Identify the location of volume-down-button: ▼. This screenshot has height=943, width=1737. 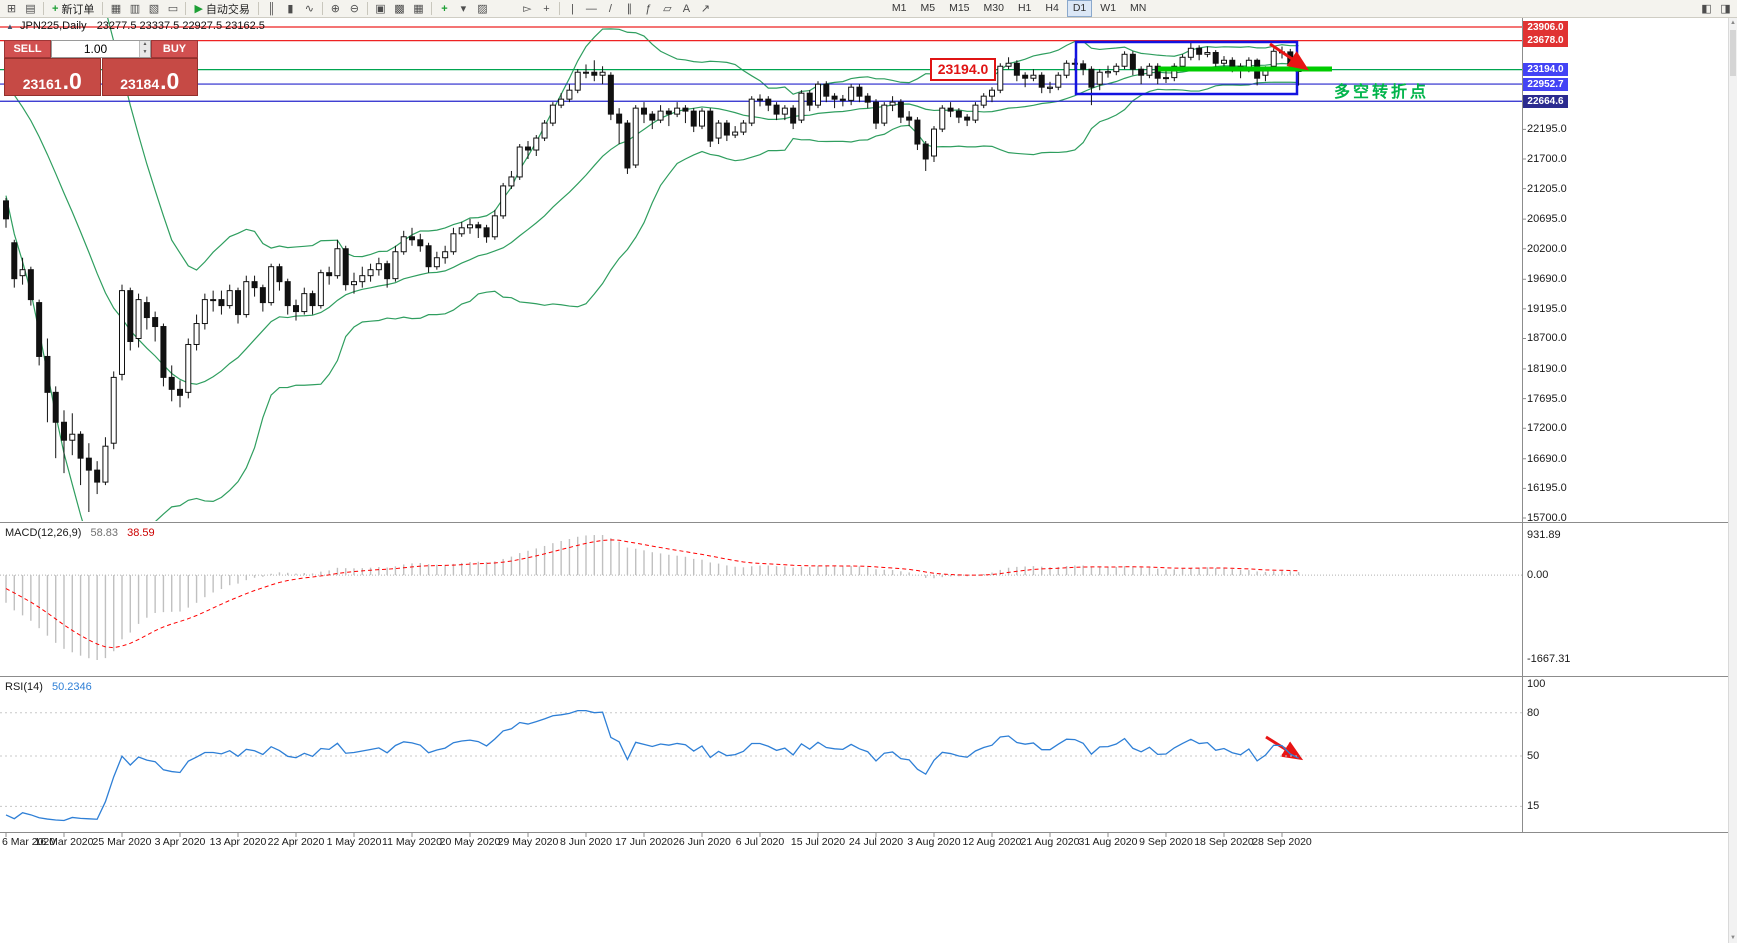
(144, 53).